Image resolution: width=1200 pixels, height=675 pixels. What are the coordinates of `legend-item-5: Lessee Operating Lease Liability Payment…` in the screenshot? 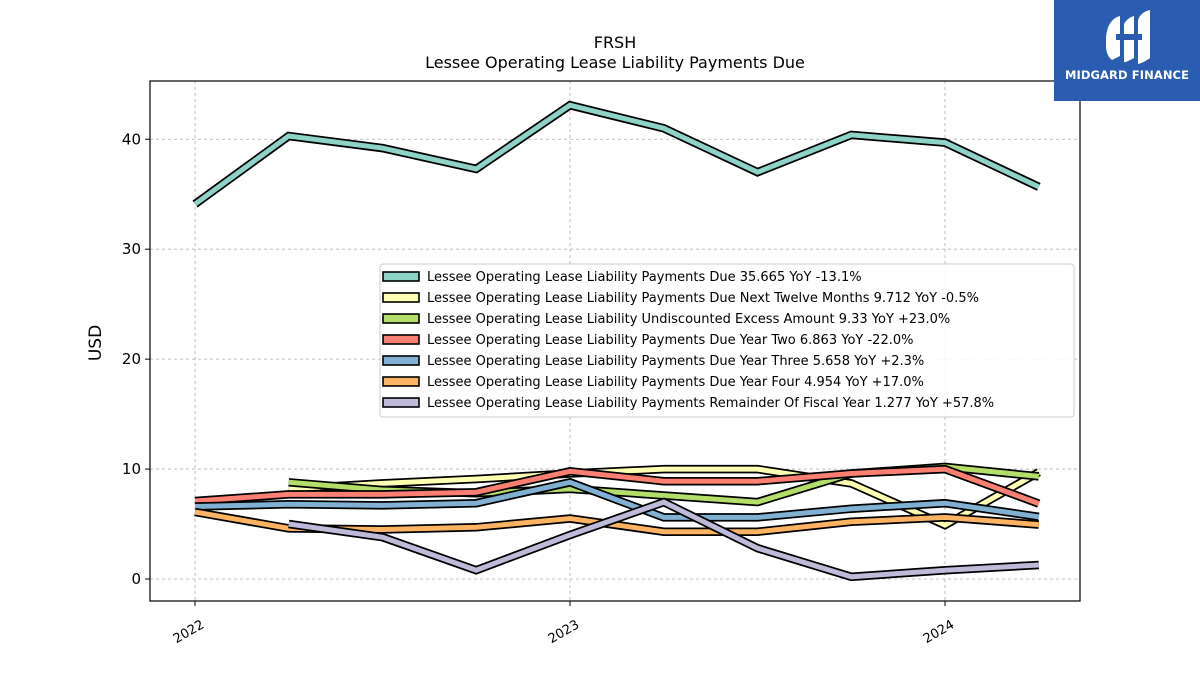 It's located at (653, 361).